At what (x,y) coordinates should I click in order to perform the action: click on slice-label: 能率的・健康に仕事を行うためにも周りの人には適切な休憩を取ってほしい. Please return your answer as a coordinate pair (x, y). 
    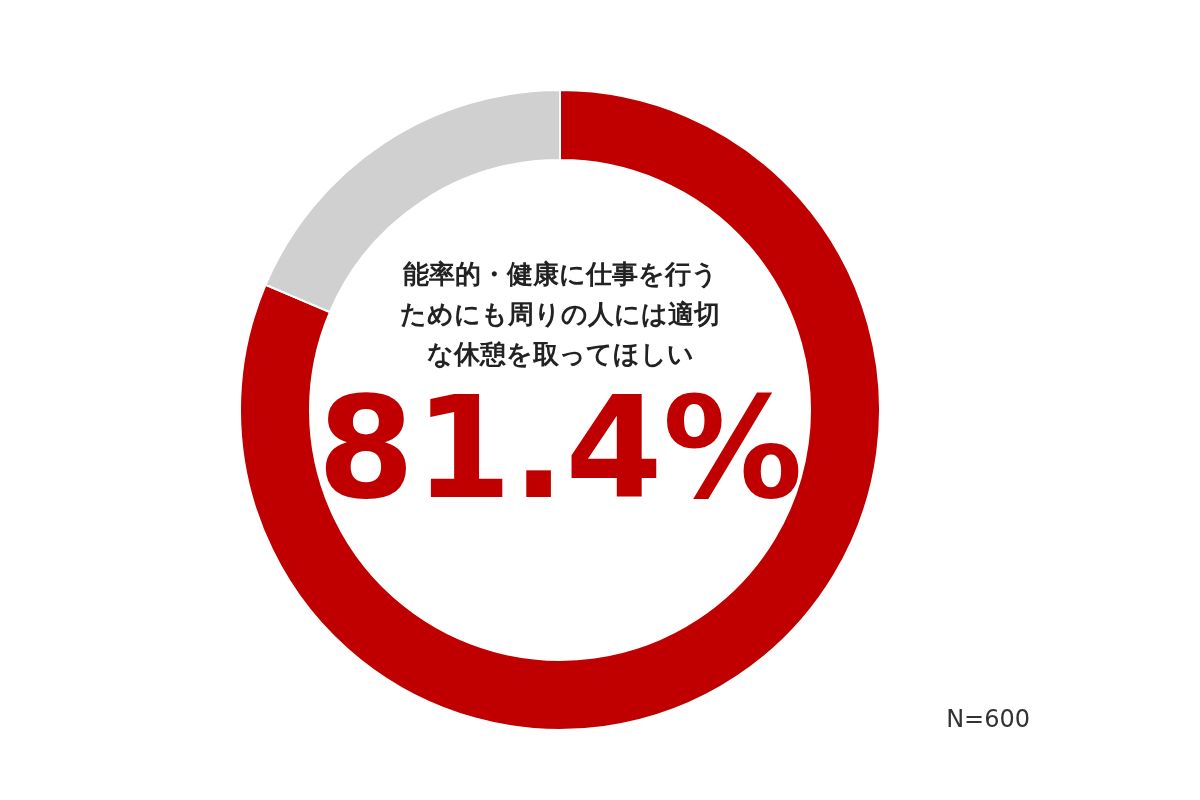
    Looking at the image, I should click on (560, 314).